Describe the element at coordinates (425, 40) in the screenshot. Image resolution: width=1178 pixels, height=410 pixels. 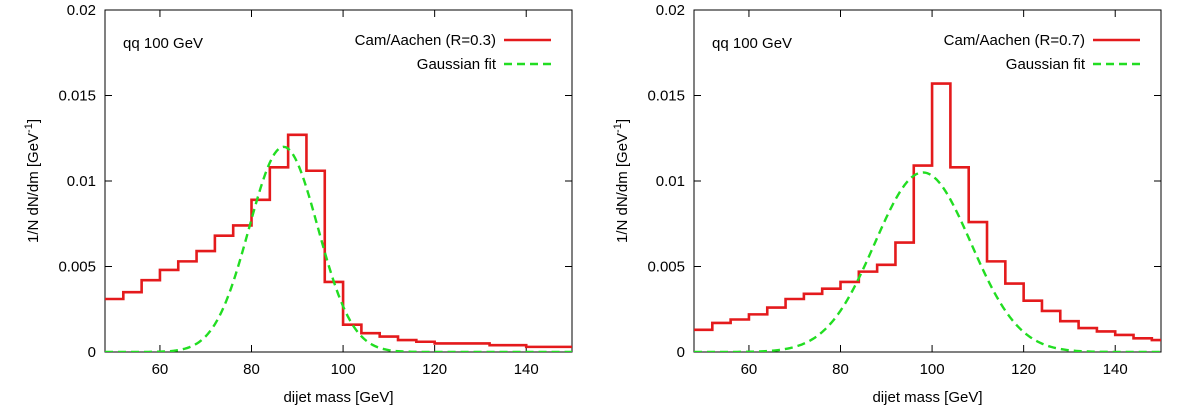
I see `legend-label: Cam/Aachen (R=0.3)` at that location.